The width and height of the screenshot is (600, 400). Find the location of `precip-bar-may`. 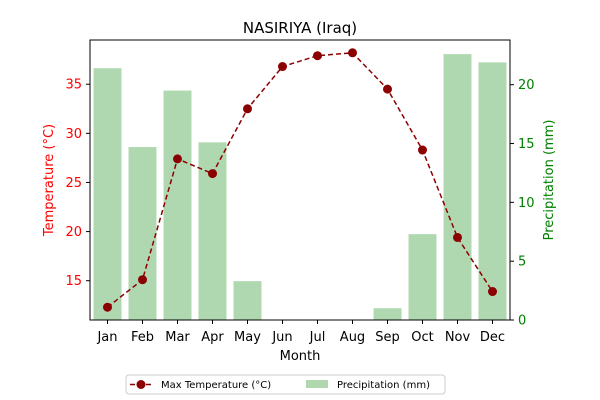

precip-bar-may is located at coordinates (247, 300).